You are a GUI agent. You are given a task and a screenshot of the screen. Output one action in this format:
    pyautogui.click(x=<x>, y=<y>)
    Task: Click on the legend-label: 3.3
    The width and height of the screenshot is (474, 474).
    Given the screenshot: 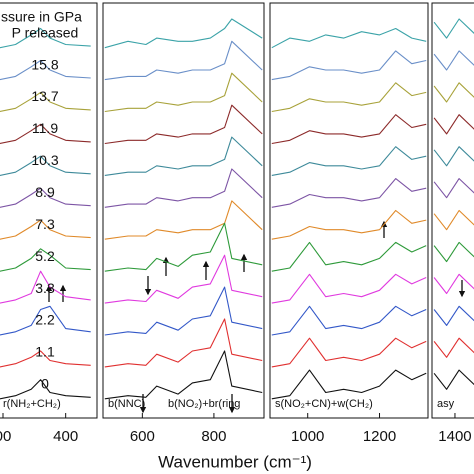 What is the action you would take?
    pyautogui.click(x=45, y=288)
    